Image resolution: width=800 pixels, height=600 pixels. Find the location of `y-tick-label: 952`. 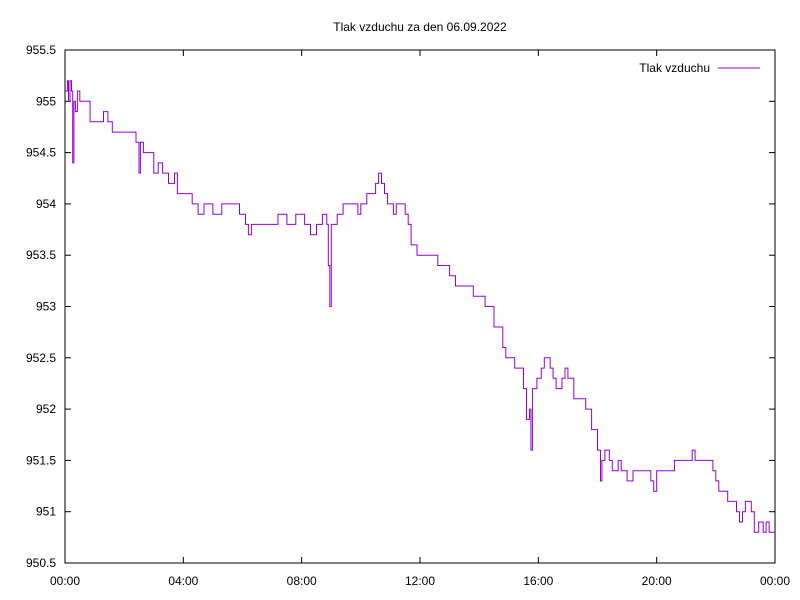

y-tick-label: 952 is located at coordinates (46, 409).